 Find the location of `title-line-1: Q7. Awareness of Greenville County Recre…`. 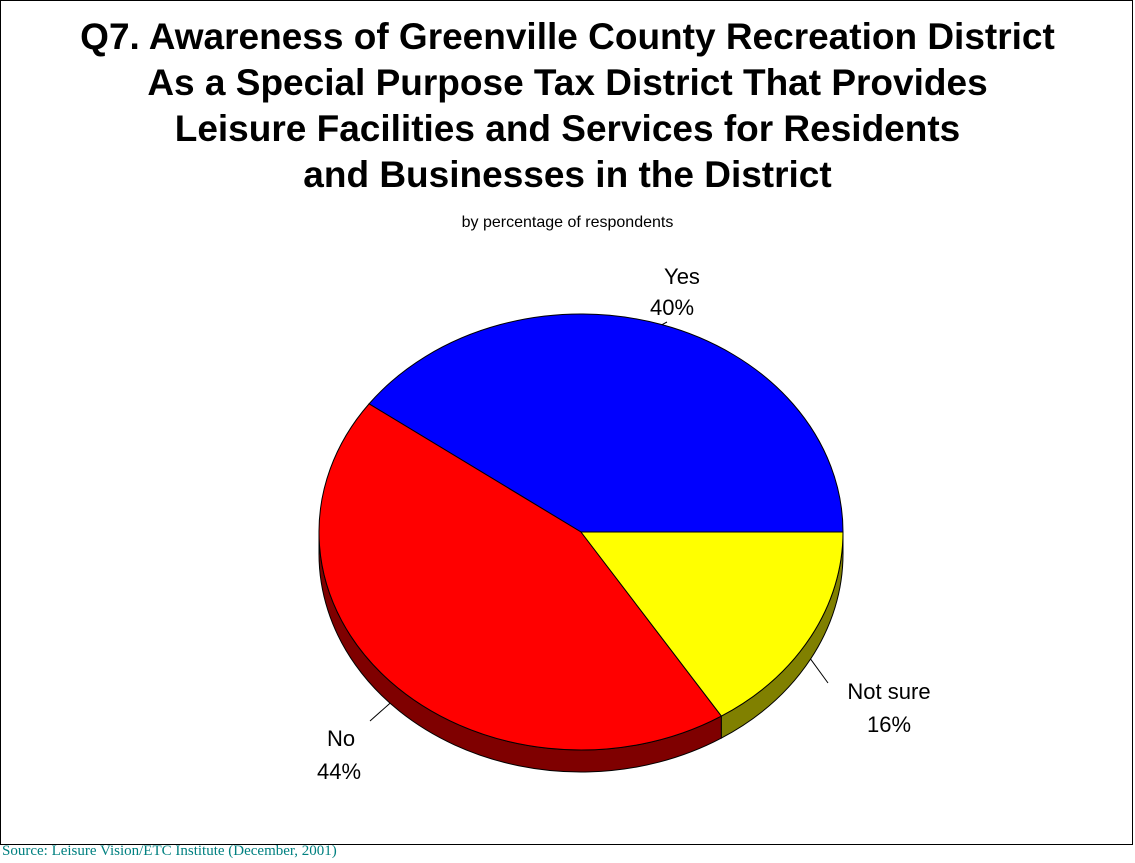

title-line-1: Q7. Awareness of Greenville County Recre… is located at coordinates (567, 36).